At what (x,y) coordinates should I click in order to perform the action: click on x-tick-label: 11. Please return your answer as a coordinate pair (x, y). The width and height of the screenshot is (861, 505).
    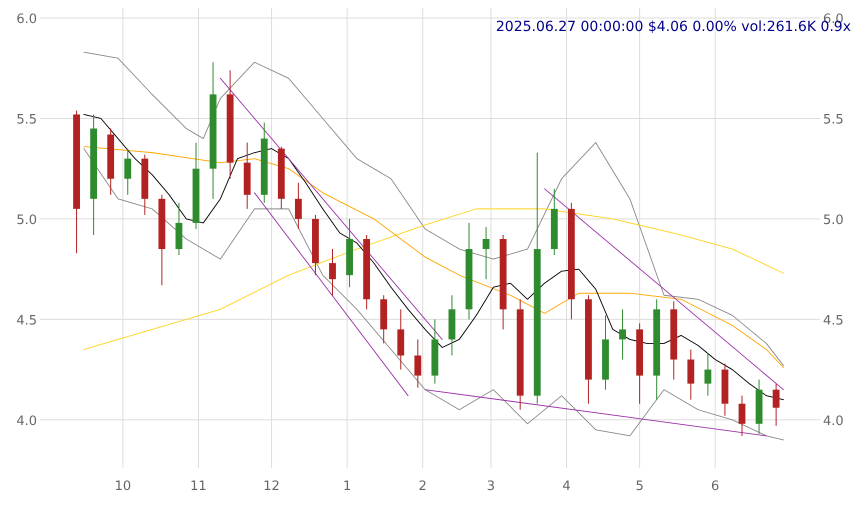
    Looking at the image, I should click on (198, 486).